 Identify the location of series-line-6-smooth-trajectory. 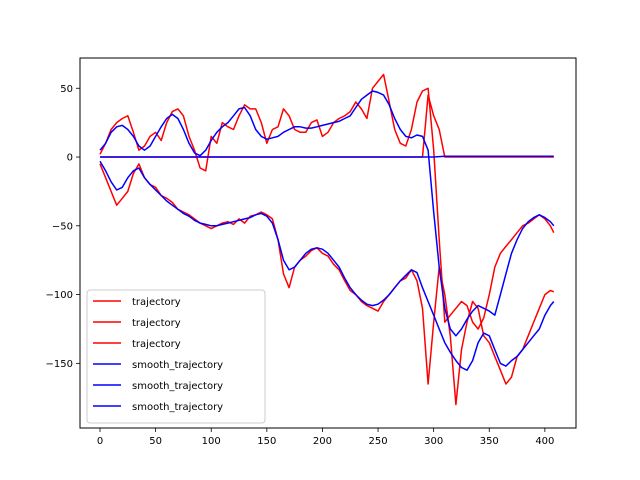
(327, 156).